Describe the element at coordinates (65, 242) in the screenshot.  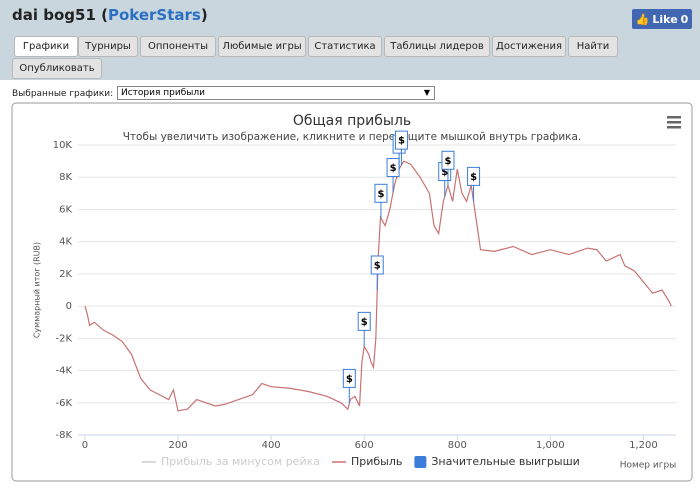
I see `y-tick-label: 4K` at that location.